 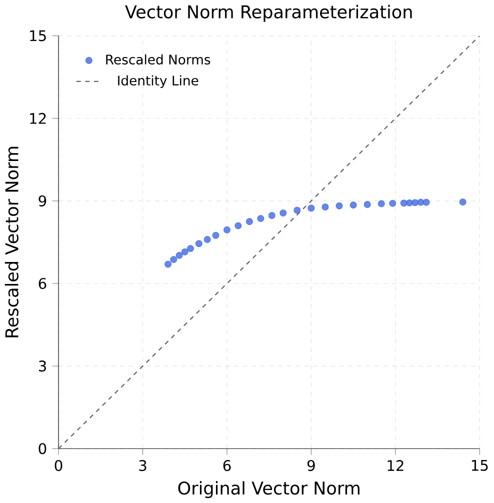 I want to click on x-tick-label: 9, so click(x=311, y=466).